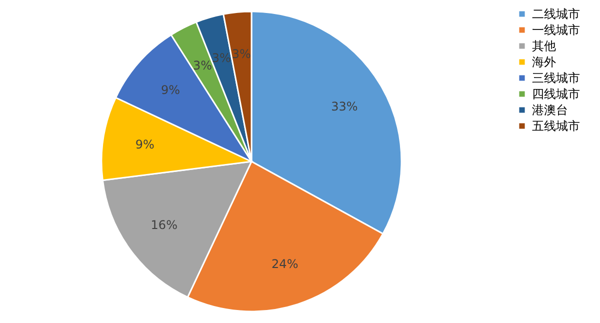  Describe the element at coordinates (164, 225) in the screenshot. I see `data-label: 16%` at that location.